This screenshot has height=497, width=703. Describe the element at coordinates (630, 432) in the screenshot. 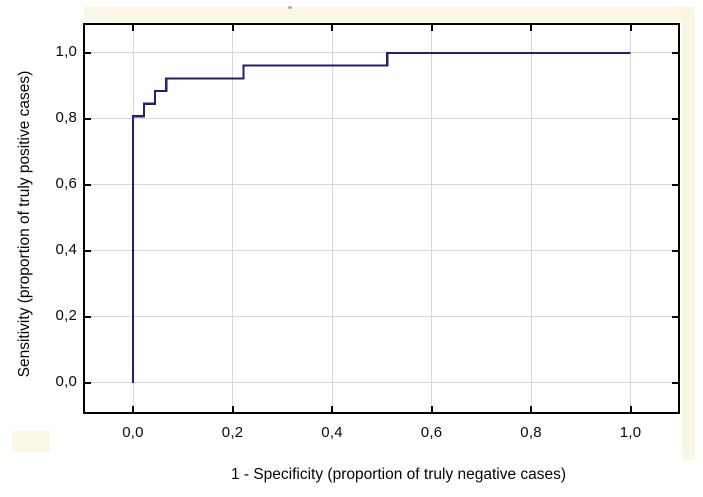

I see `x-tick-label: 1,0` at that location.